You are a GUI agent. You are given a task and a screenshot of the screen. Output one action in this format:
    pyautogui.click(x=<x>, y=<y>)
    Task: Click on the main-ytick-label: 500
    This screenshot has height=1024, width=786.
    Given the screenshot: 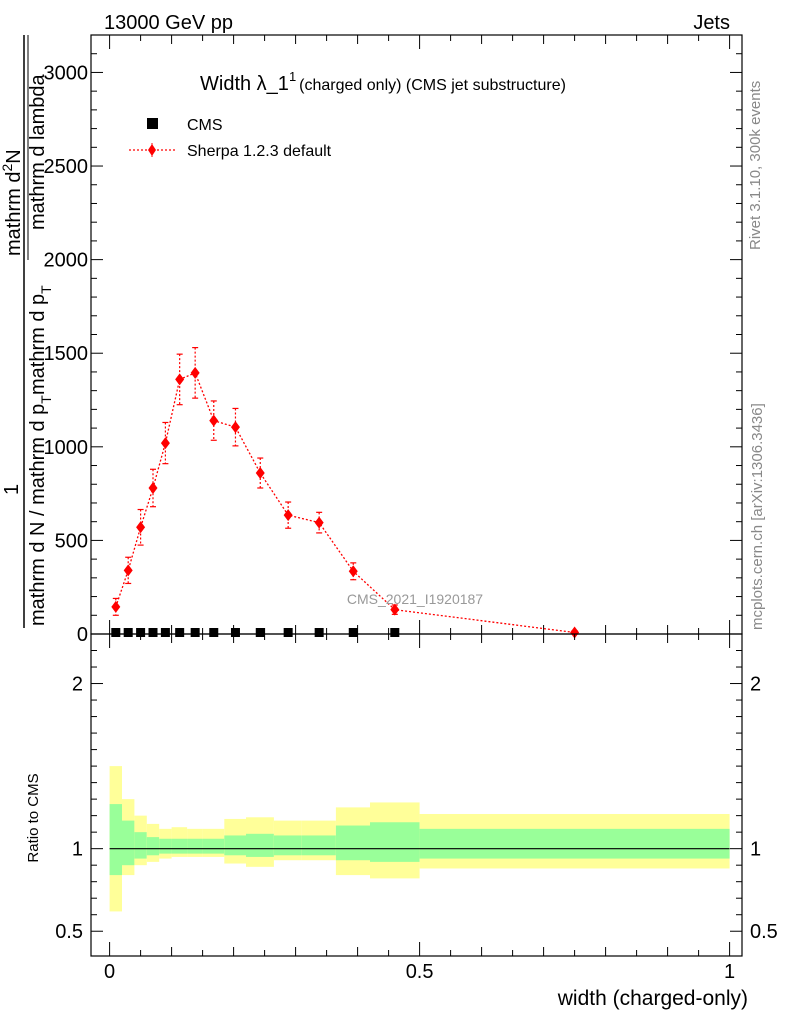 What is the action you would take?
    pyautogui.click(x=71, y=541)
    